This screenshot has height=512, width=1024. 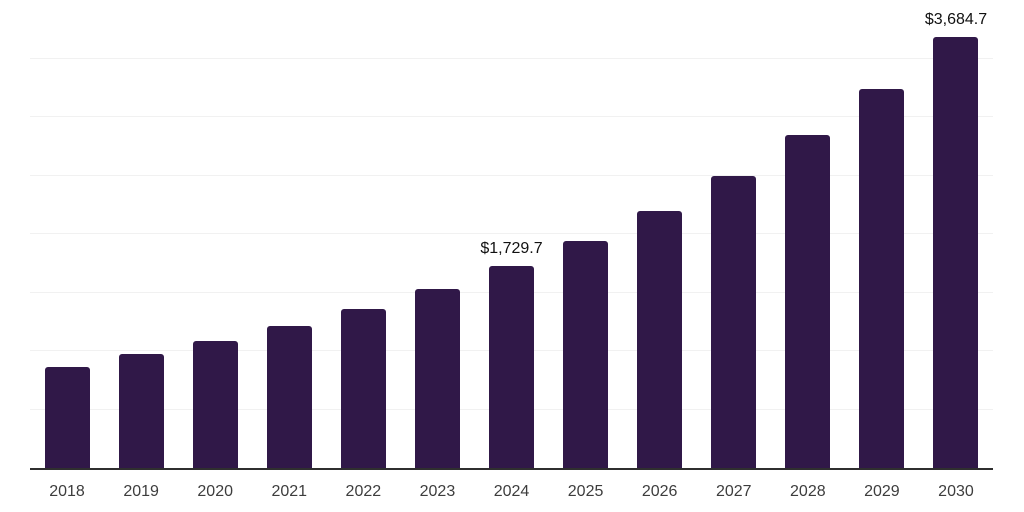 What do you see at coordinates (363, 491) in the screenshot?
I see `x-tick-label-2022: 2022` at bounding box center [363, 491].